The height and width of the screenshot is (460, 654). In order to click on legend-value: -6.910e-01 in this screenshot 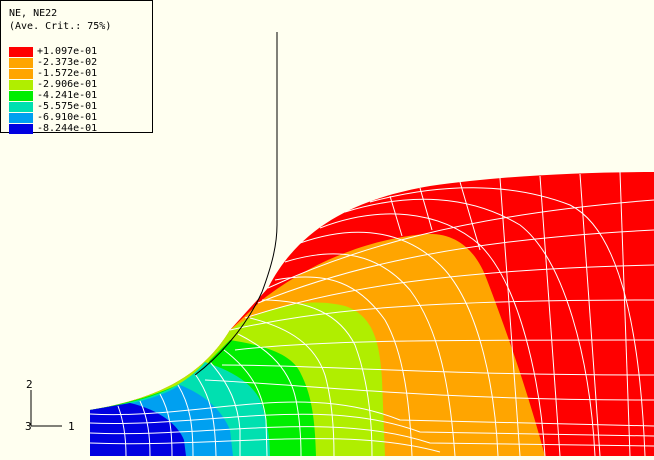, I will do `click(67, 117)`.